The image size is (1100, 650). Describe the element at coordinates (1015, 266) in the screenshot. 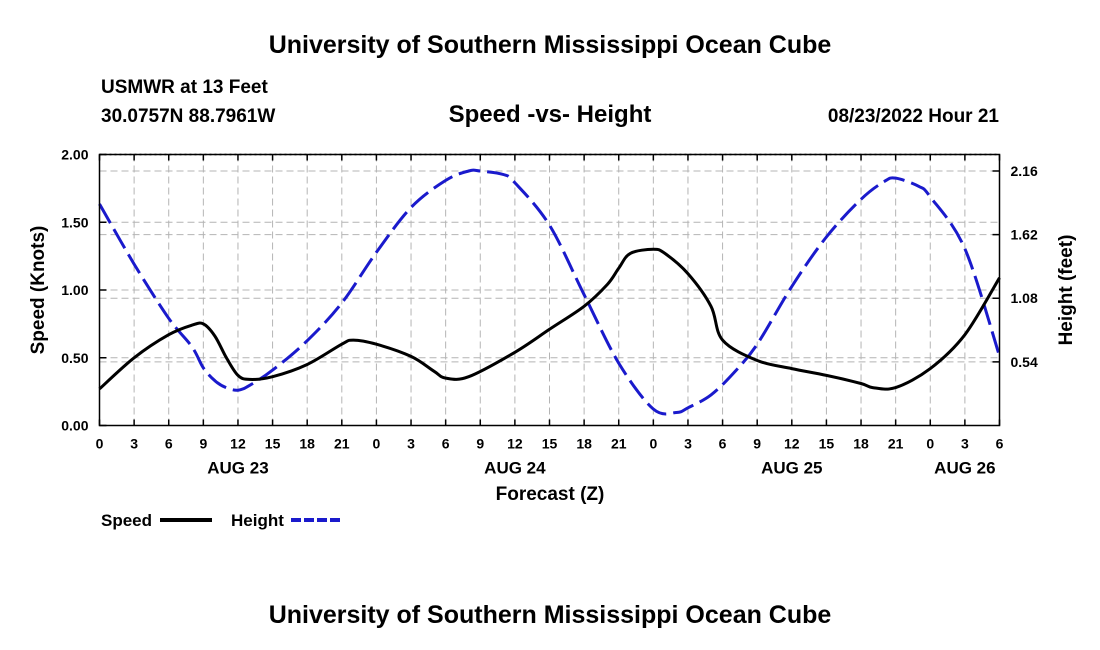

I see `y-axis-right: 0.54 1.08 1.62 2.16` at that location.